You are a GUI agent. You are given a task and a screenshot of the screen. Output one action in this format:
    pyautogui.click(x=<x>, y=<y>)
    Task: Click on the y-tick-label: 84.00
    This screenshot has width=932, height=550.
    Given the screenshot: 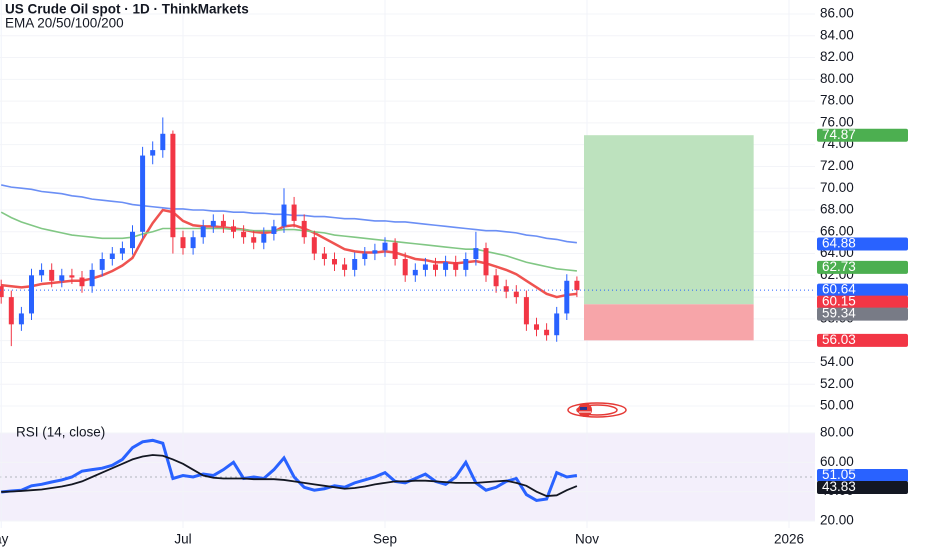 What is the action you would take?
    pyautogui.click(x=837, y=34)
    